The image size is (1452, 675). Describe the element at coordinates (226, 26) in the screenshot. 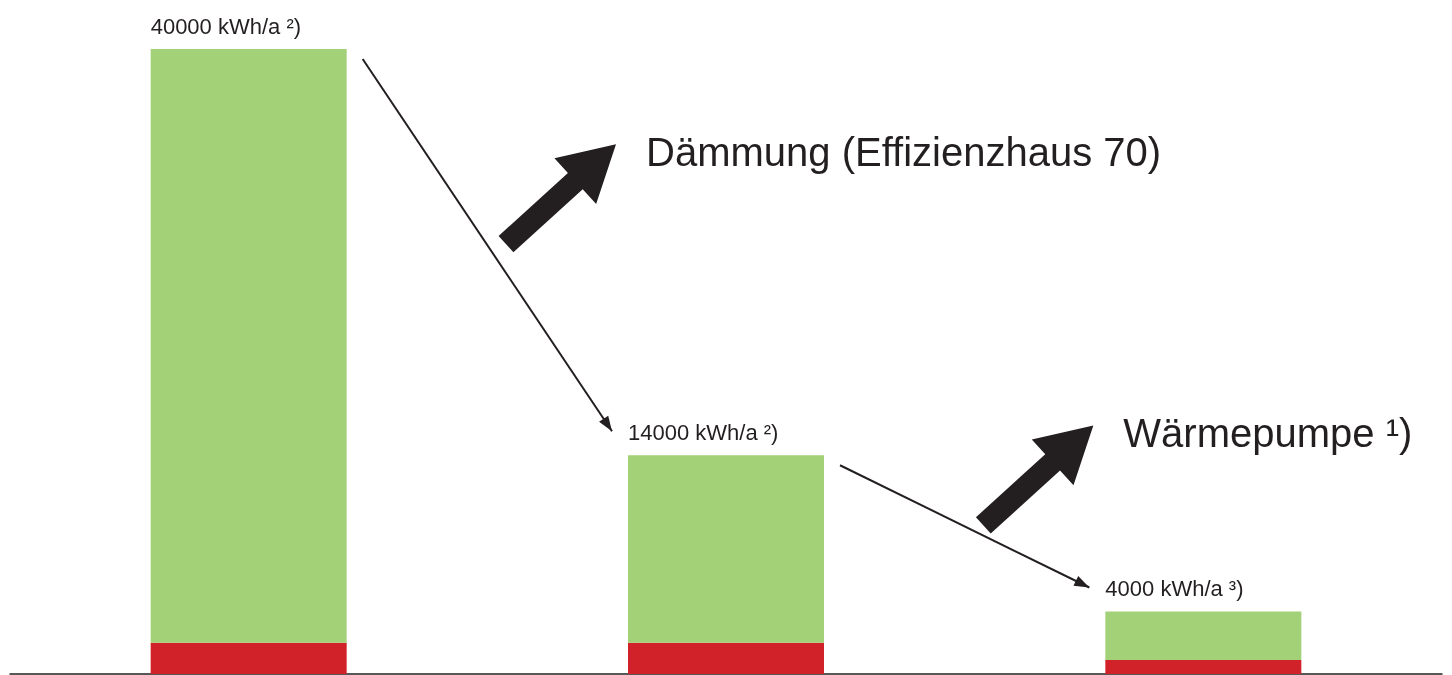

I see `annotation: 40000 kWh/a ²)` at that location.